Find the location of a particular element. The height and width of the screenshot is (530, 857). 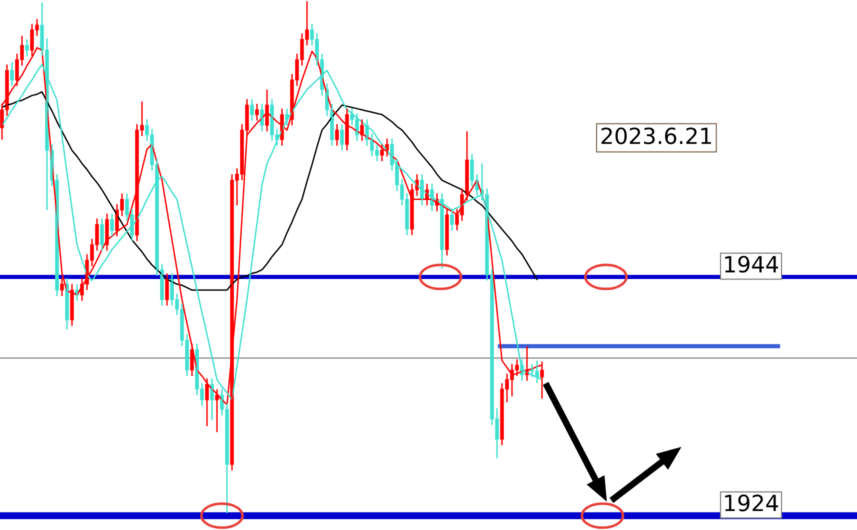

y-tick-label: 1924 is located at coordinates (751, 503).